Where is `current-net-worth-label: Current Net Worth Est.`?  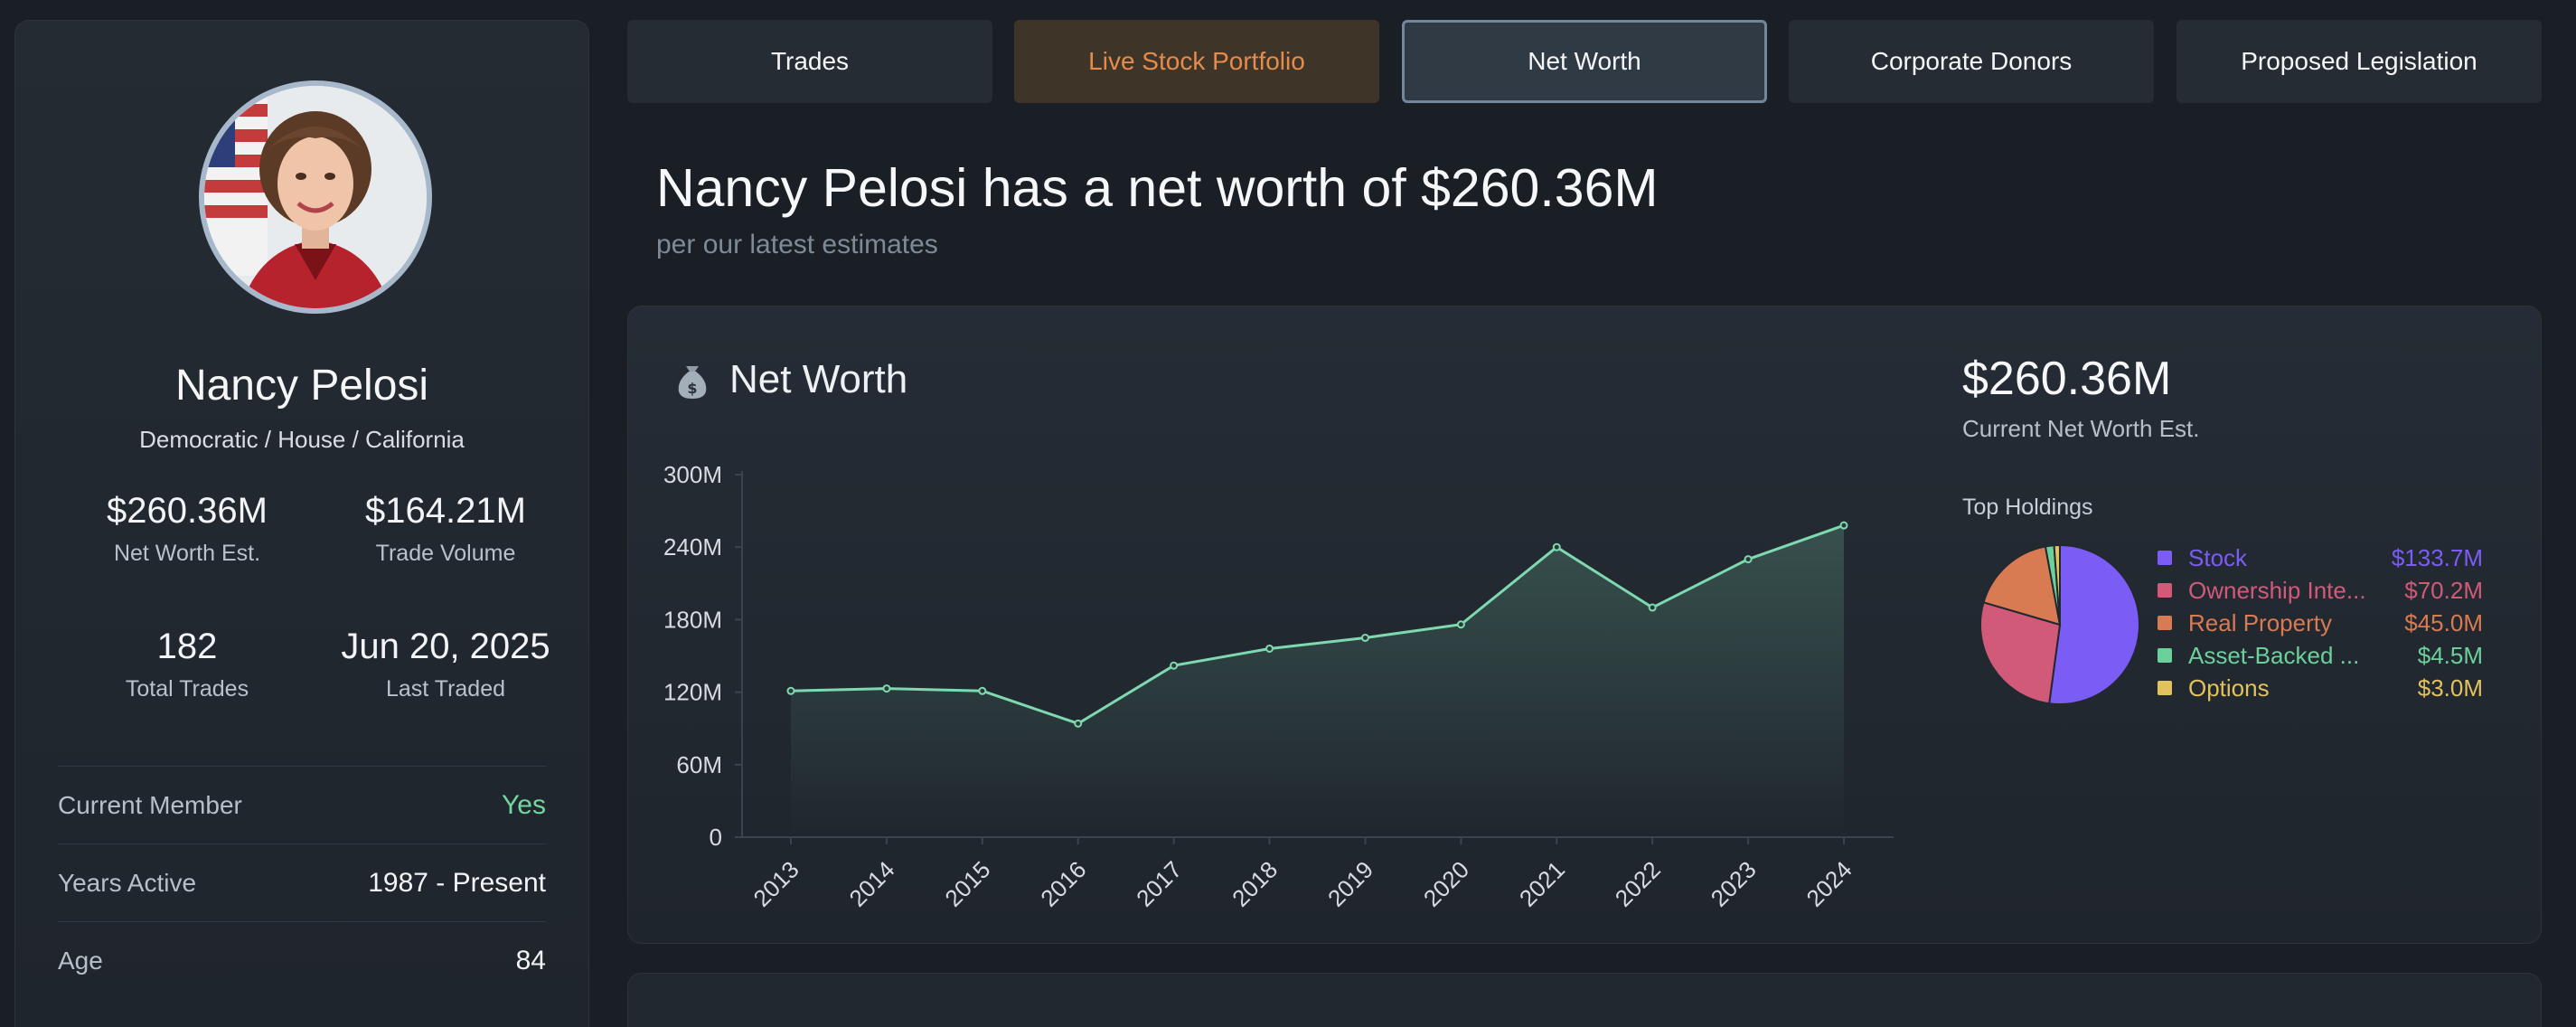
current-net-worth-label: Current Net Worth Est. is located at coordinates (2081, 429).